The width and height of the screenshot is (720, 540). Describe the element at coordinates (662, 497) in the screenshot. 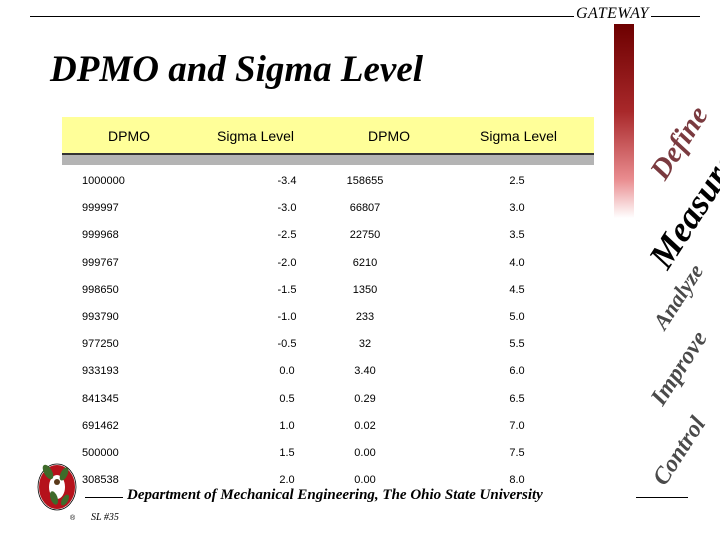

I see `footer-rule-right` at that location.